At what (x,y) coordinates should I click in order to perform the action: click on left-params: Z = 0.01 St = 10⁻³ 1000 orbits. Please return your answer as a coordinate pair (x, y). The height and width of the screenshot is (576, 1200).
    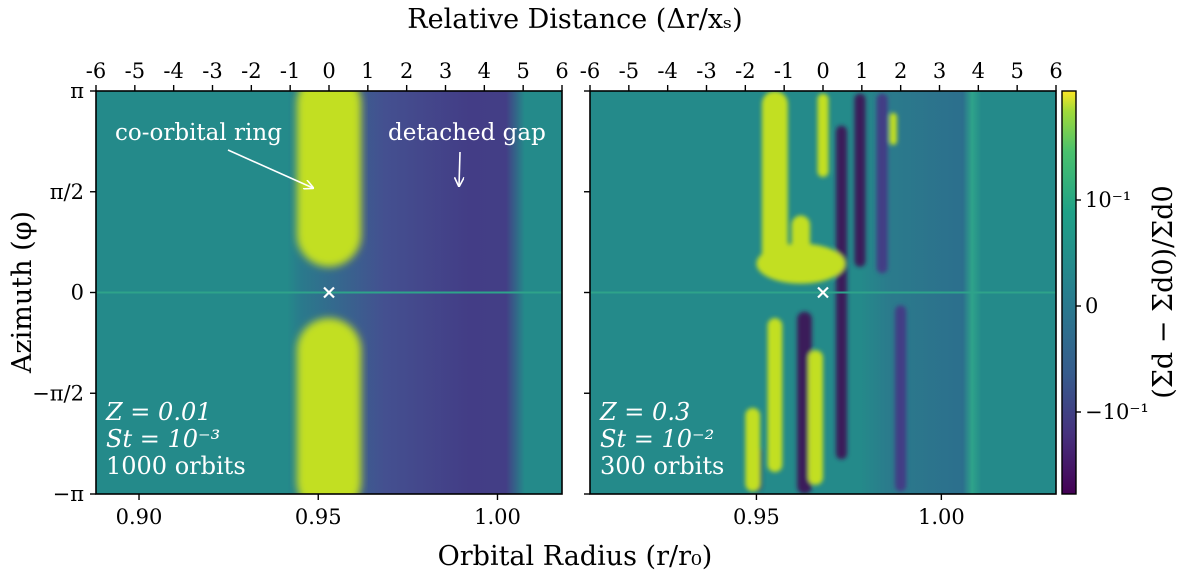
    Looking at the image, I should click on (175, 439).